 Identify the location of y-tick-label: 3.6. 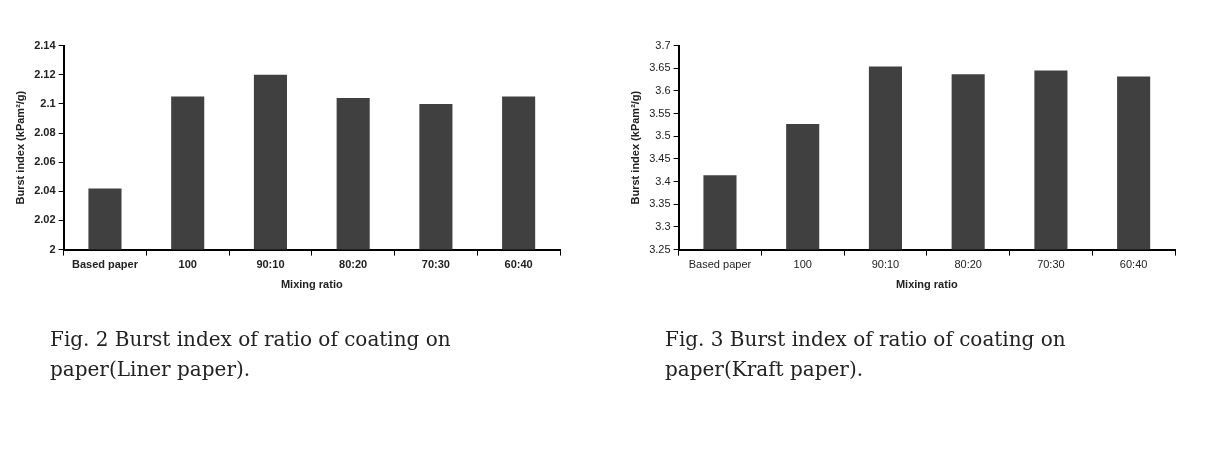
(663, 89).